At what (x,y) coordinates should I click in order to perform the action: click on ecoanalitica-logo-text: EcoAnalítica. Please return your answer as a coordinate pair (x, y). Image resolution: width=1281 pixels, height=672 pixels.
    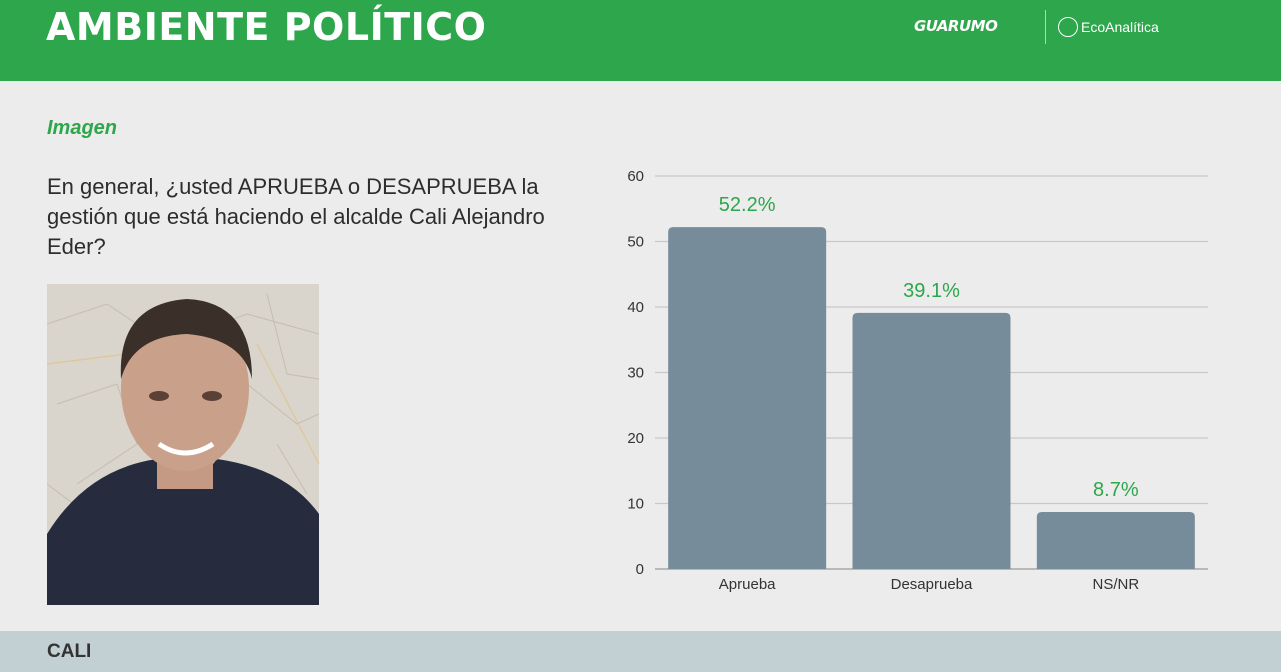
    Looking at the image, I should click on (1120, 27).